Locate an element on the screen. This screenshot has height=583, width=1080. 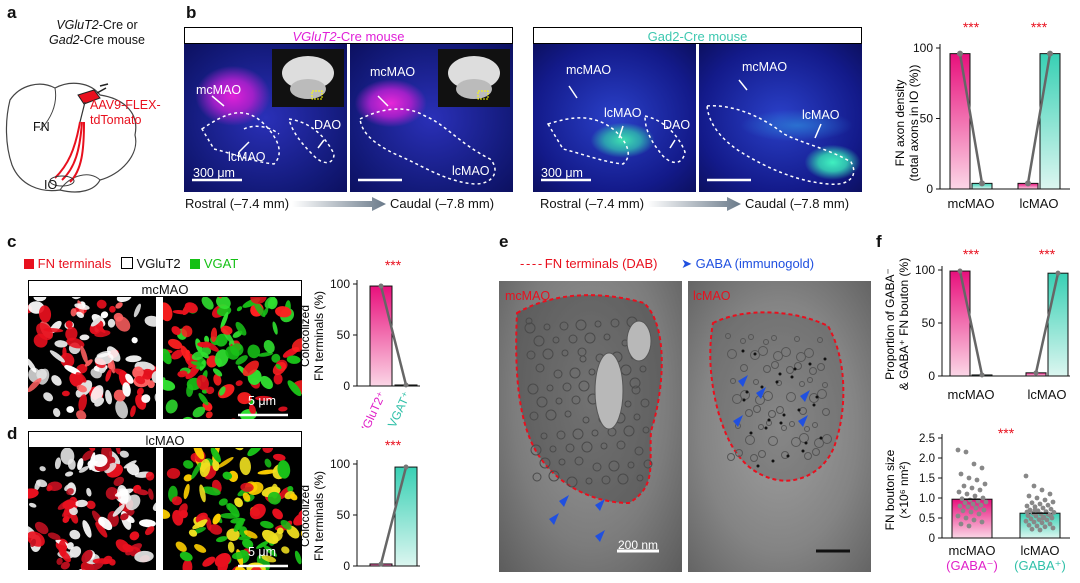
b-caudal-2: Caudal (–7.8 mm) is located at coordinates (797, 203).